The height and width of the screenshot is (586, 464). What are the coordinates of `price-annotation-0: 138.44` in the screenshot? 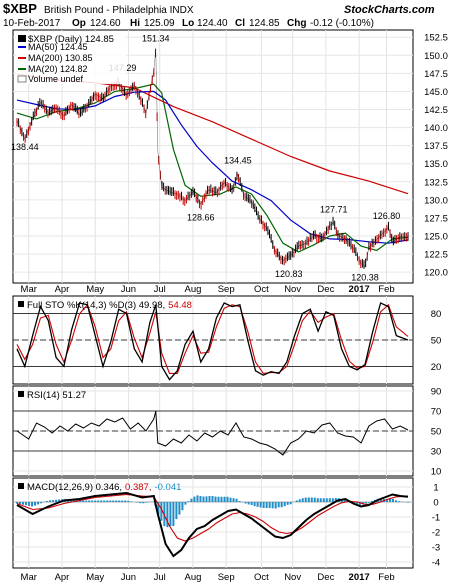 It's located at (25, 147).